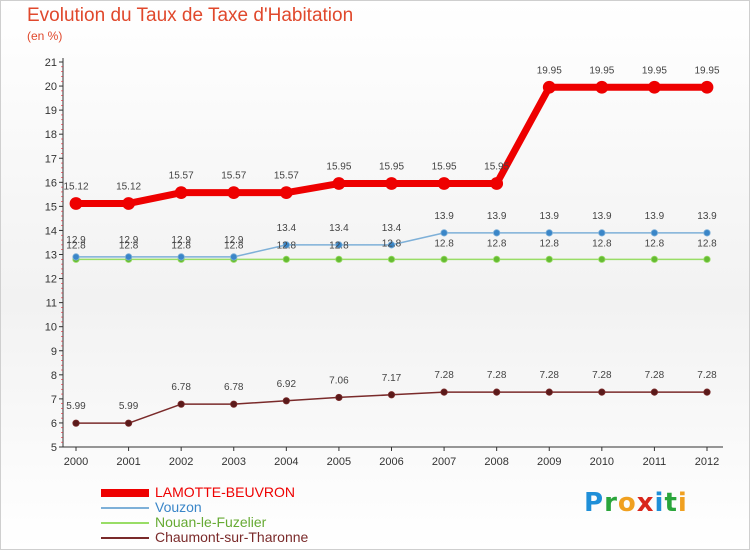 The image size is (750, 550). Describe the element at coordinates (211, 522) in the screenshot. I see `legend-label: Nouan-le-Fuzelier` at that location.